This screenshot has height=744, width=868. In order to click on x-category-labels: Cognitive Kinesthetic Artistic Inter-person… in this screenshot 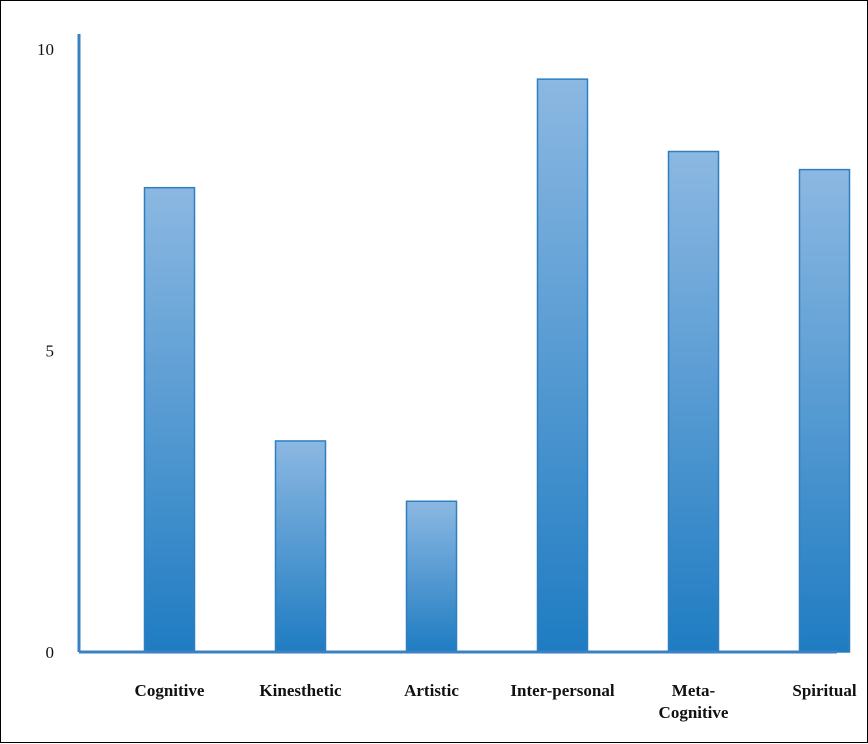, I will do `click(496, 701)`.